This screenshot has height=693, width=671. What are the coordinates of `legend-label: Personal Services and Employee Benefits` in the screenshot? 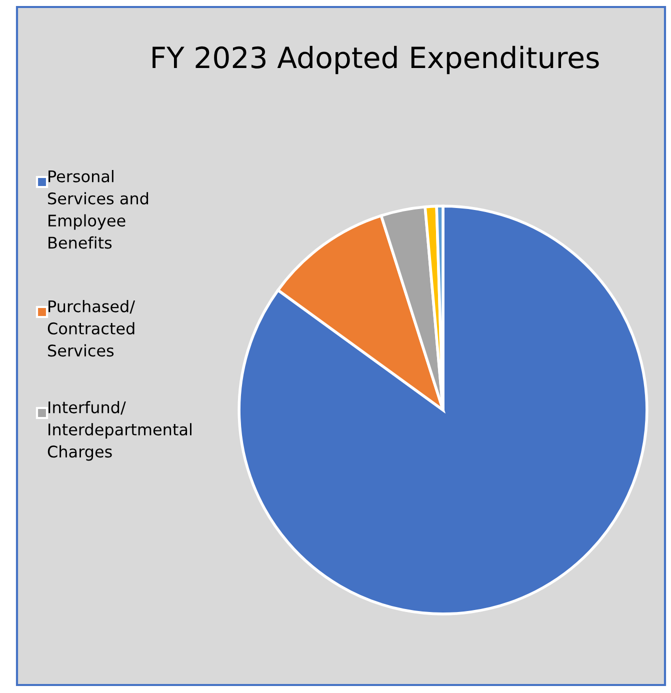 It's located at (98, 209).